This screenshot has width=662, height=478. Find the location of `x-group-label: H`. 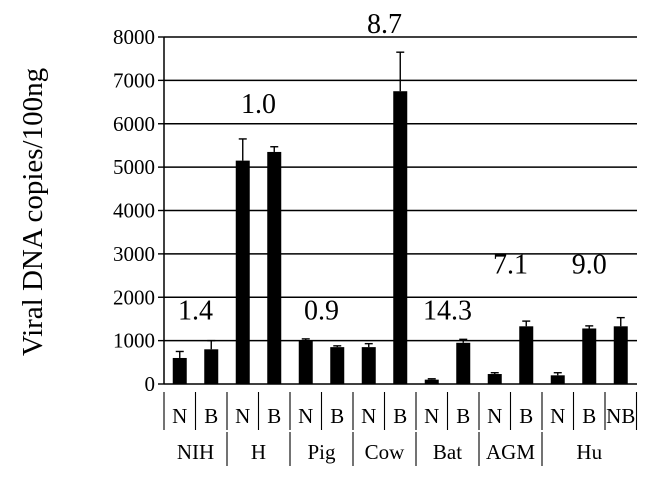

x-group-label: H is located at coordinates (258, 452).